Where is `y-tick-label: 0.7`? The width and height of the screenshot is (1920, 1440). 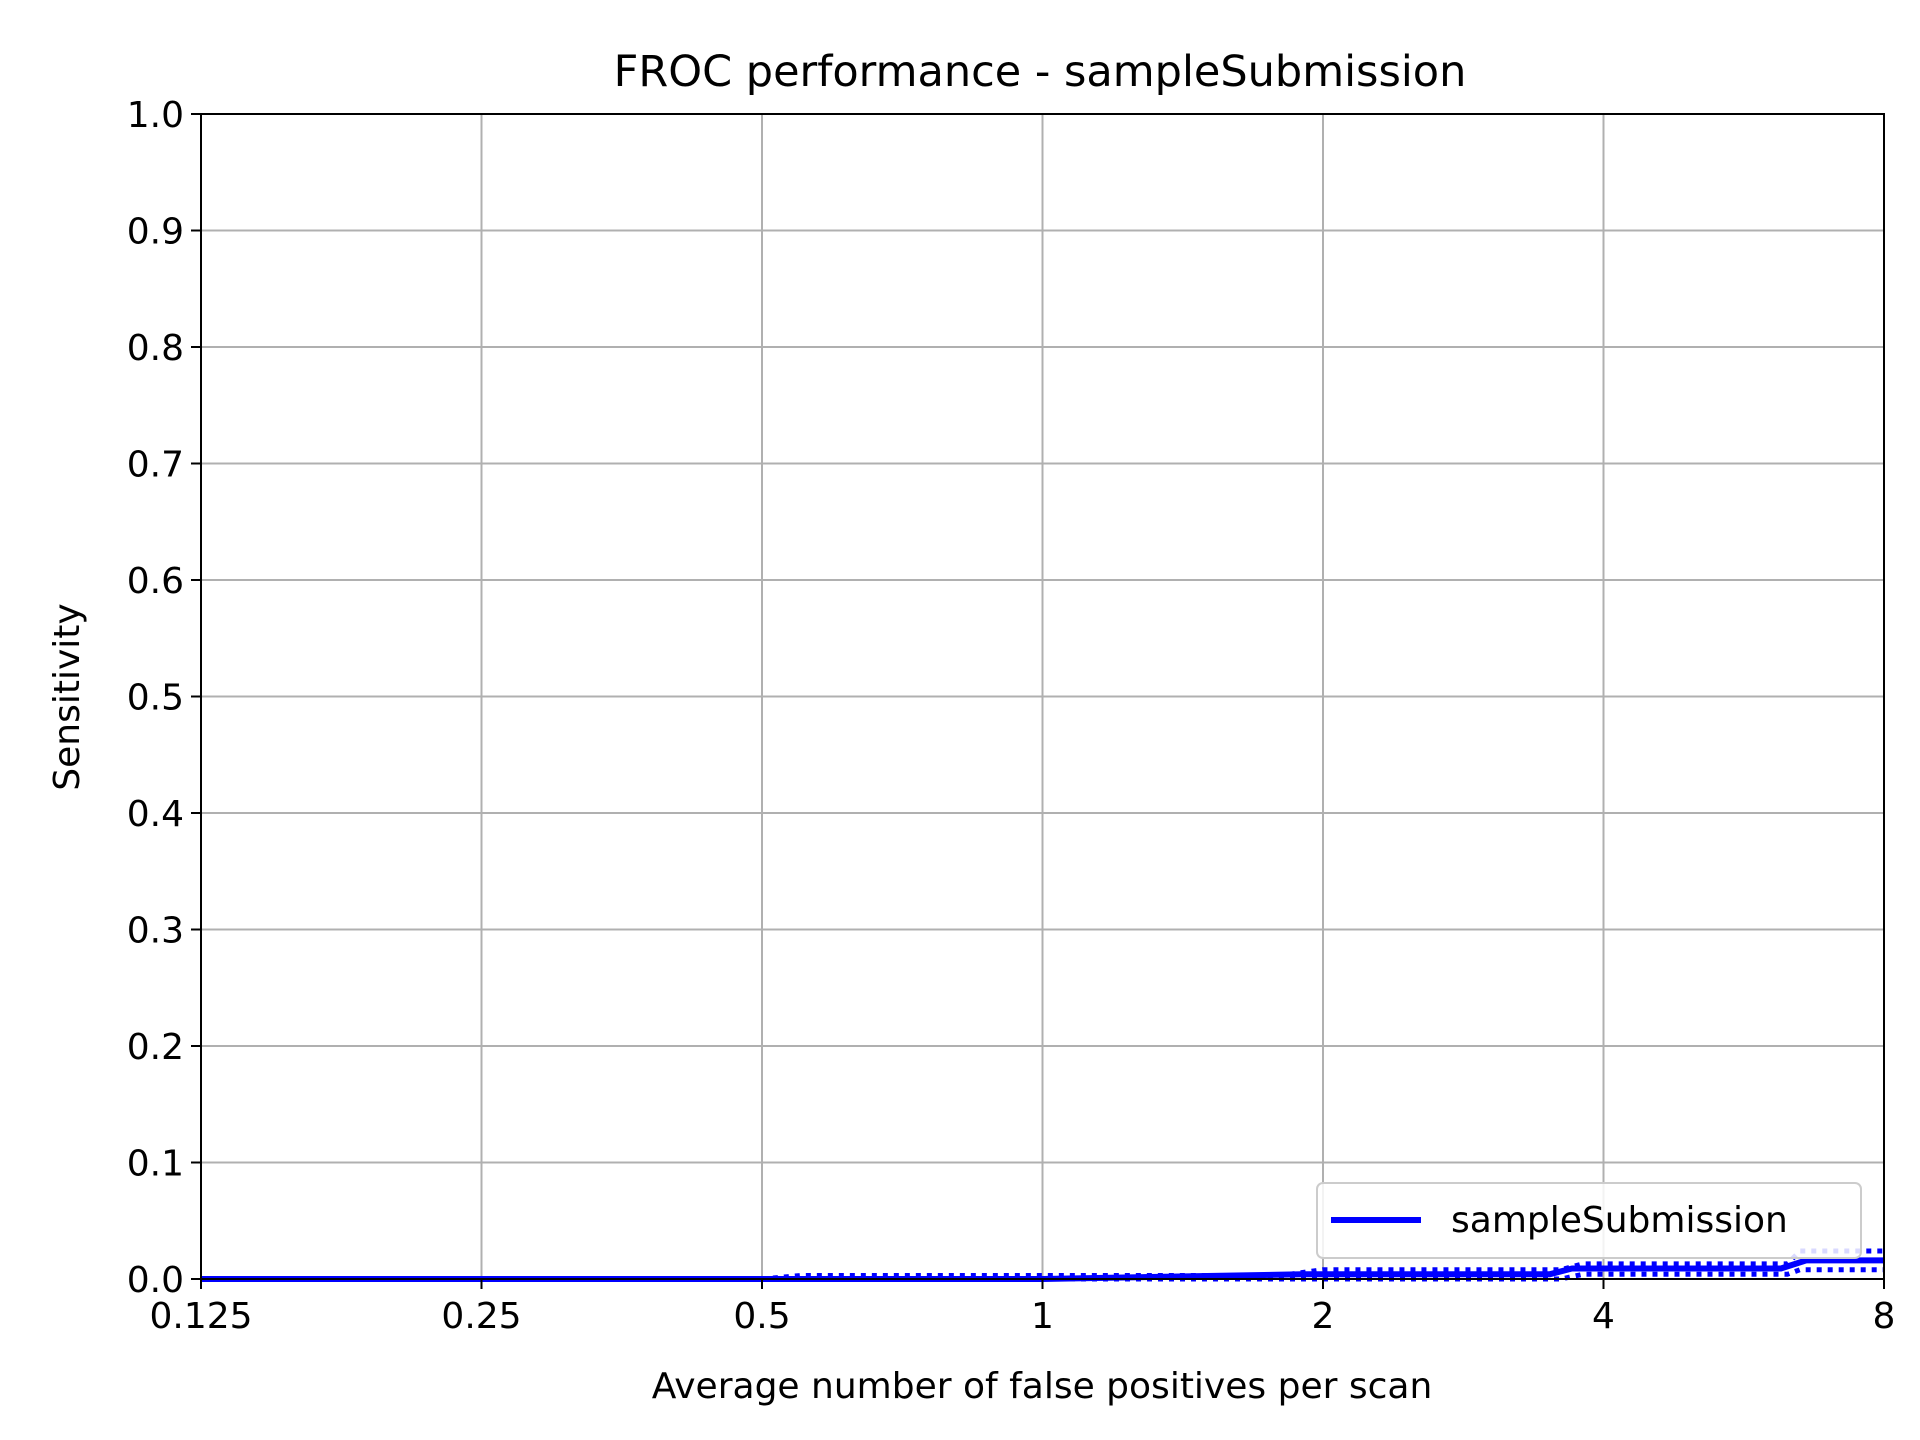
y-tick-label: 0.7 is located at coordinates (155, 465).